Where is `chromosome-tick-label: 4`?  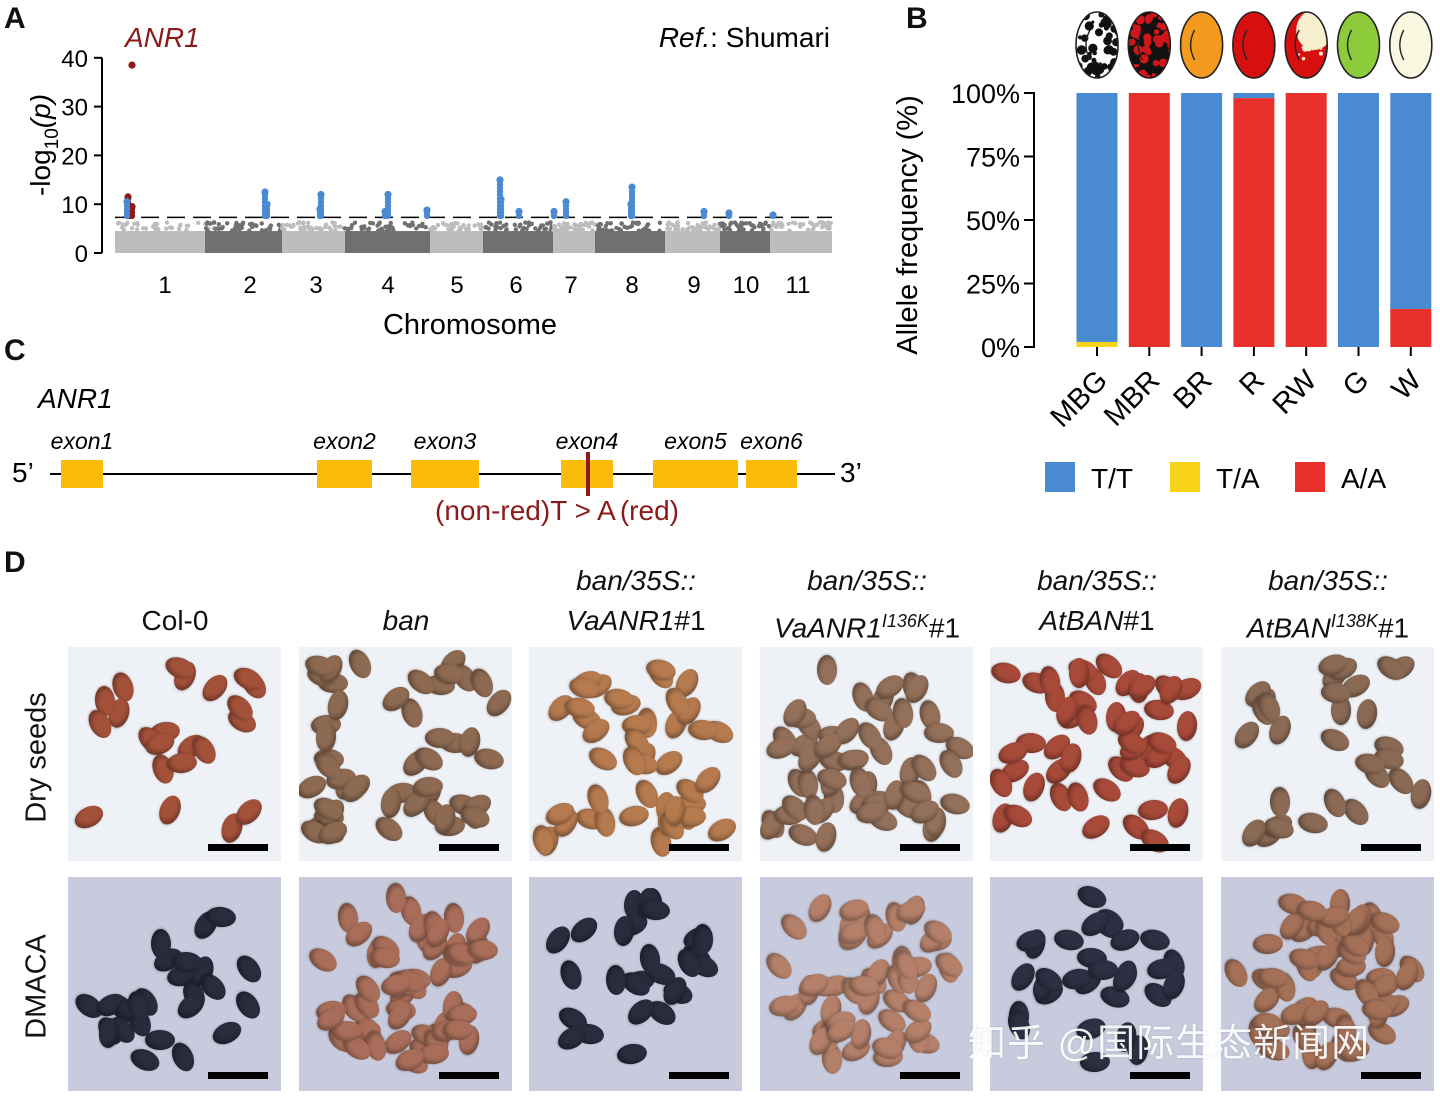
chromosome-tick-label: 4 is located at coordinates (387, 285).